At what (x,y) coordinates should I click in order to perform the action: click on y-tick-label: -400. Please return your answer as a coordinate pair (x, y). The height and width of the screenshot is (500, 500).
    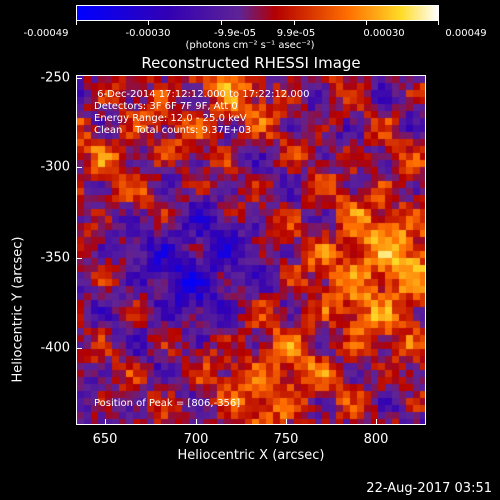
    Looking at the image, I should click on (55, 348).